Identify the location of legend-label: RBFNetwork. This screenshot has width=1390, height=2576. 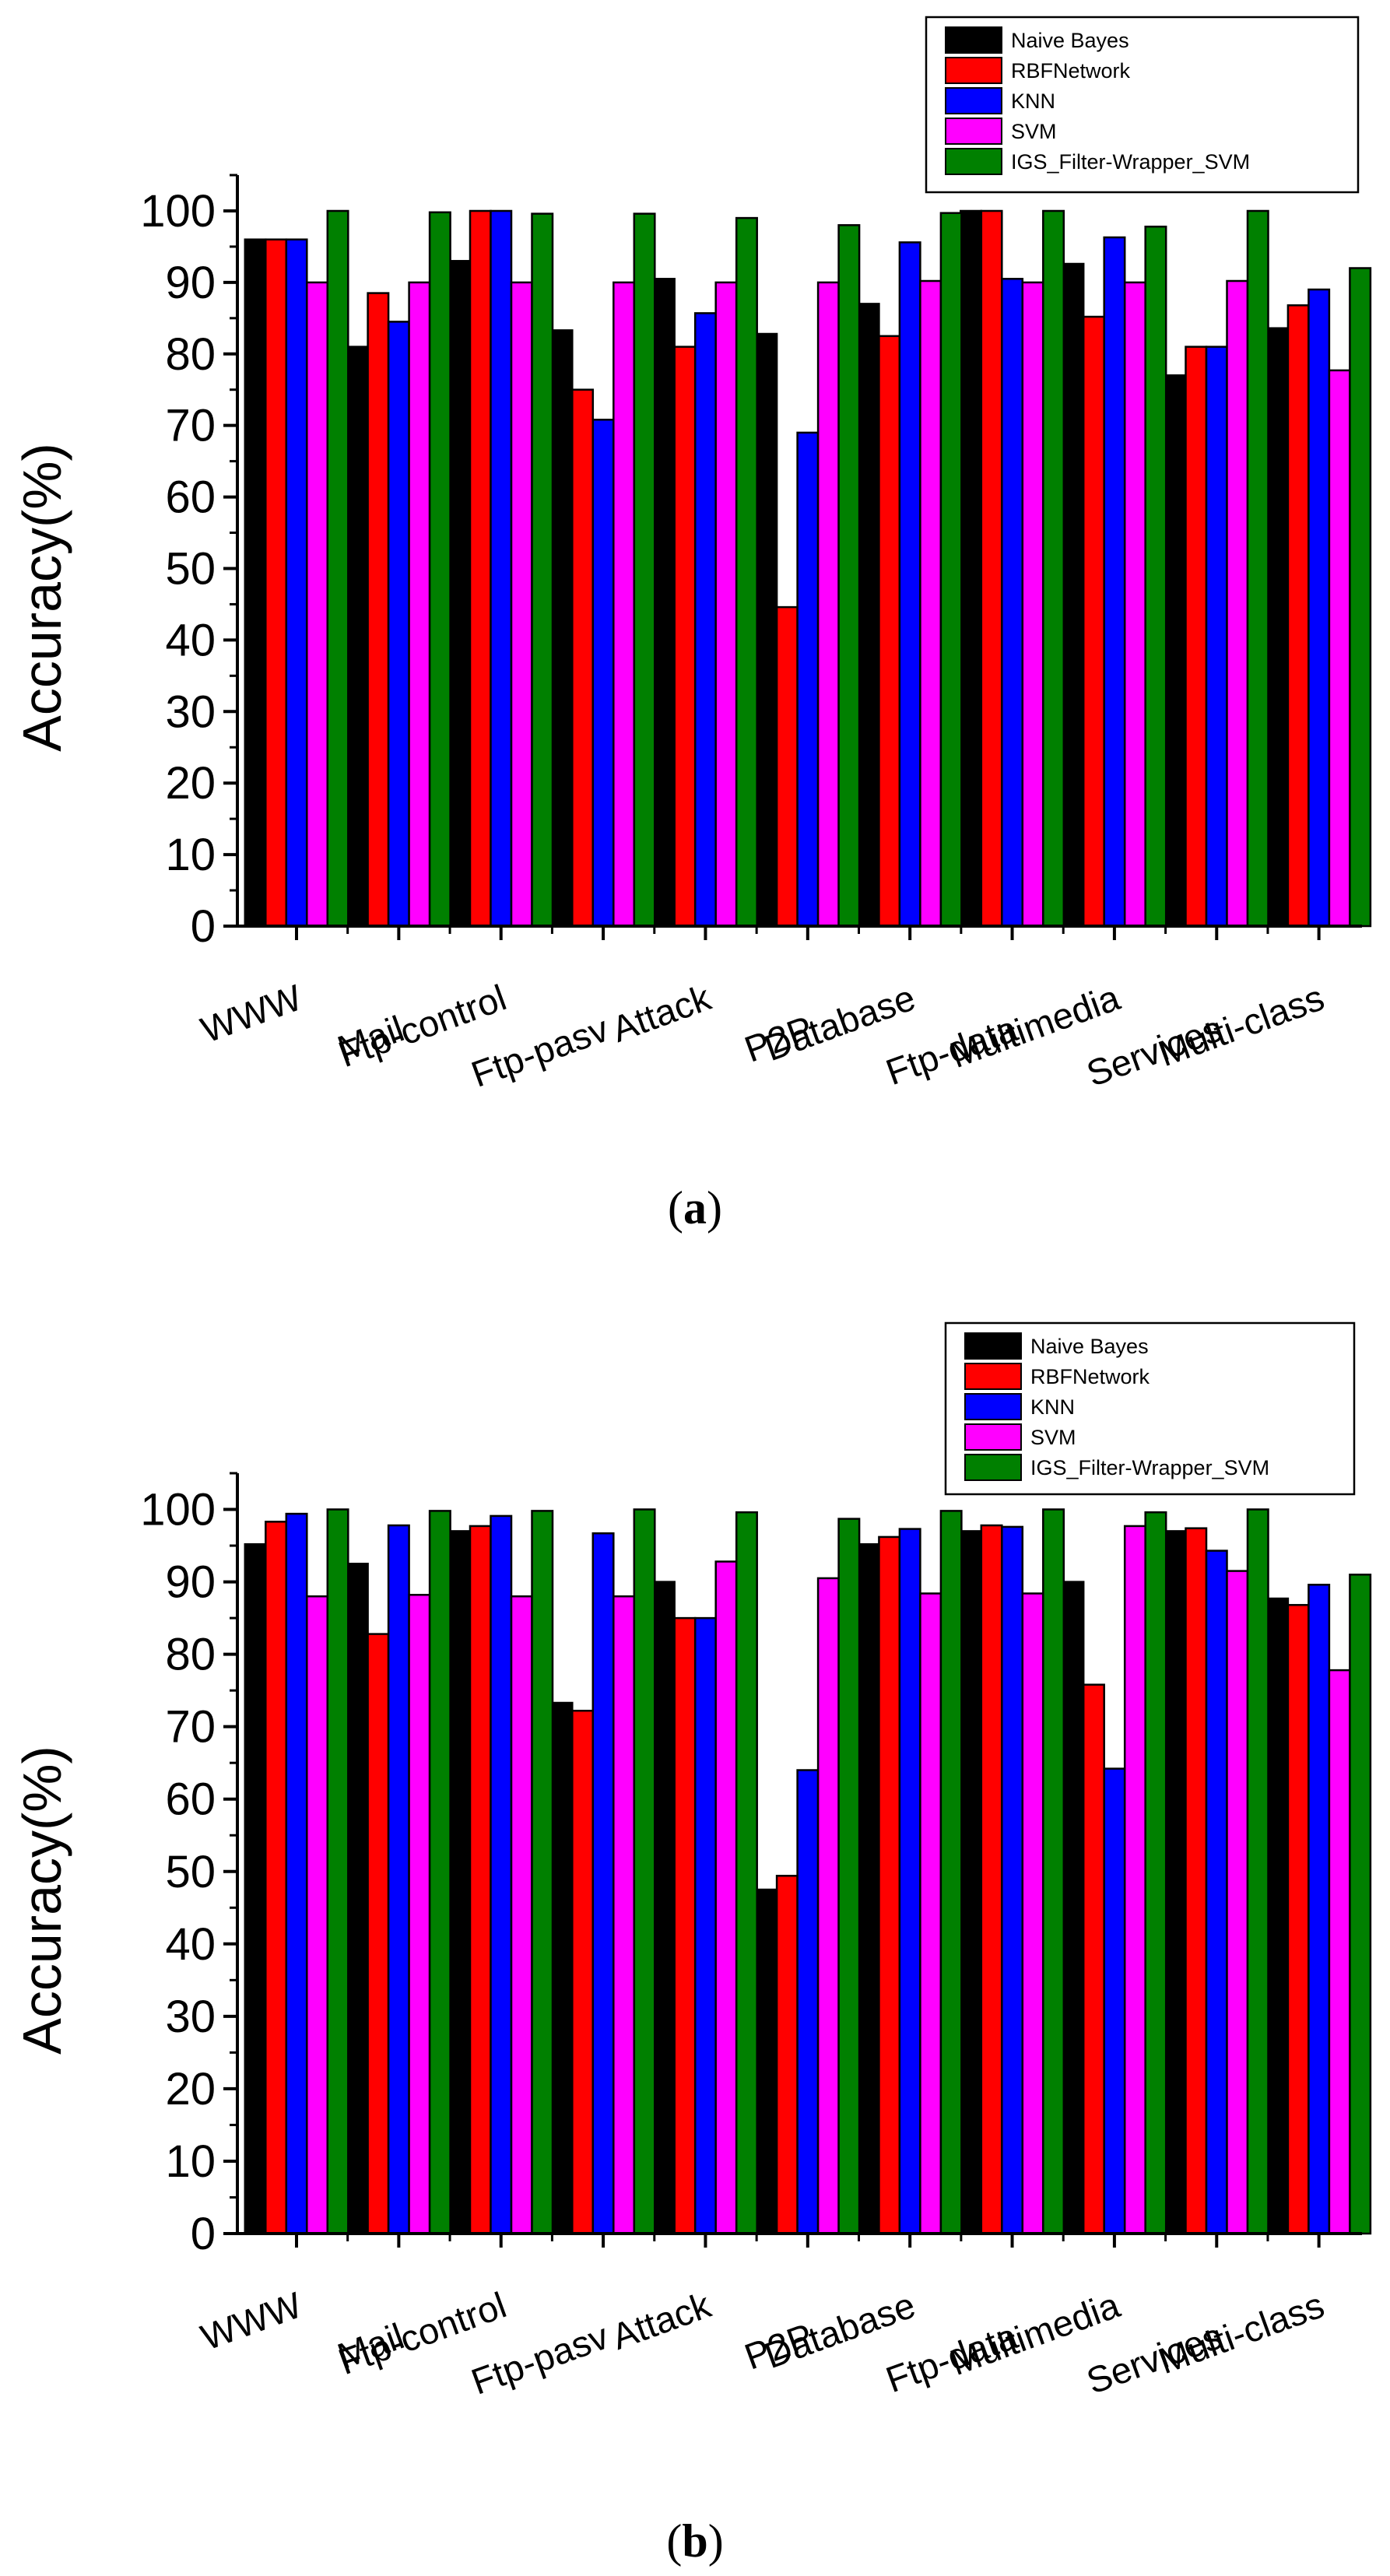
(1090, 1377).